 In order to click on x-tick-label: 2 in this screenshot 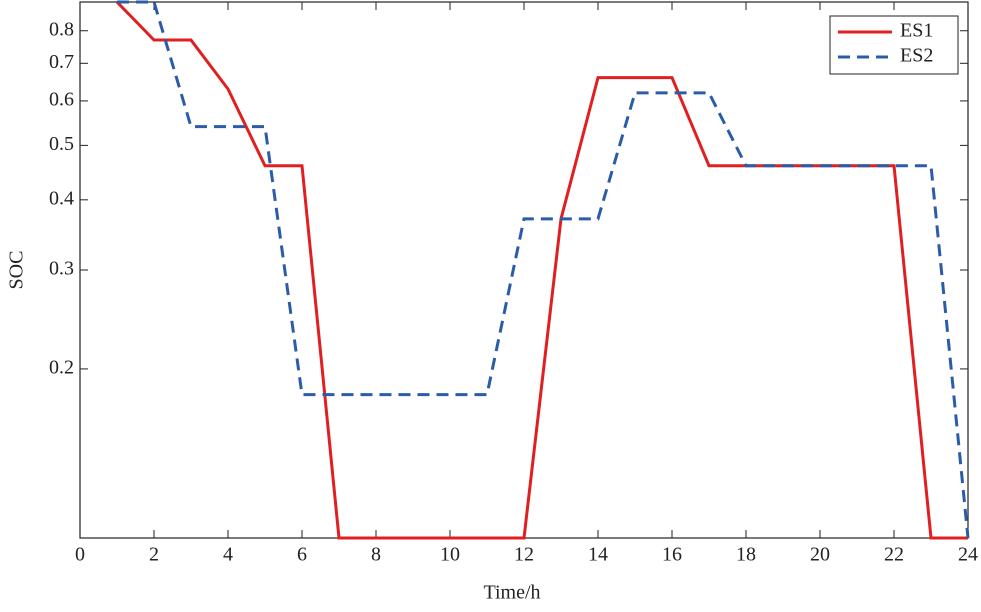, I will do `click(154, 555)`.